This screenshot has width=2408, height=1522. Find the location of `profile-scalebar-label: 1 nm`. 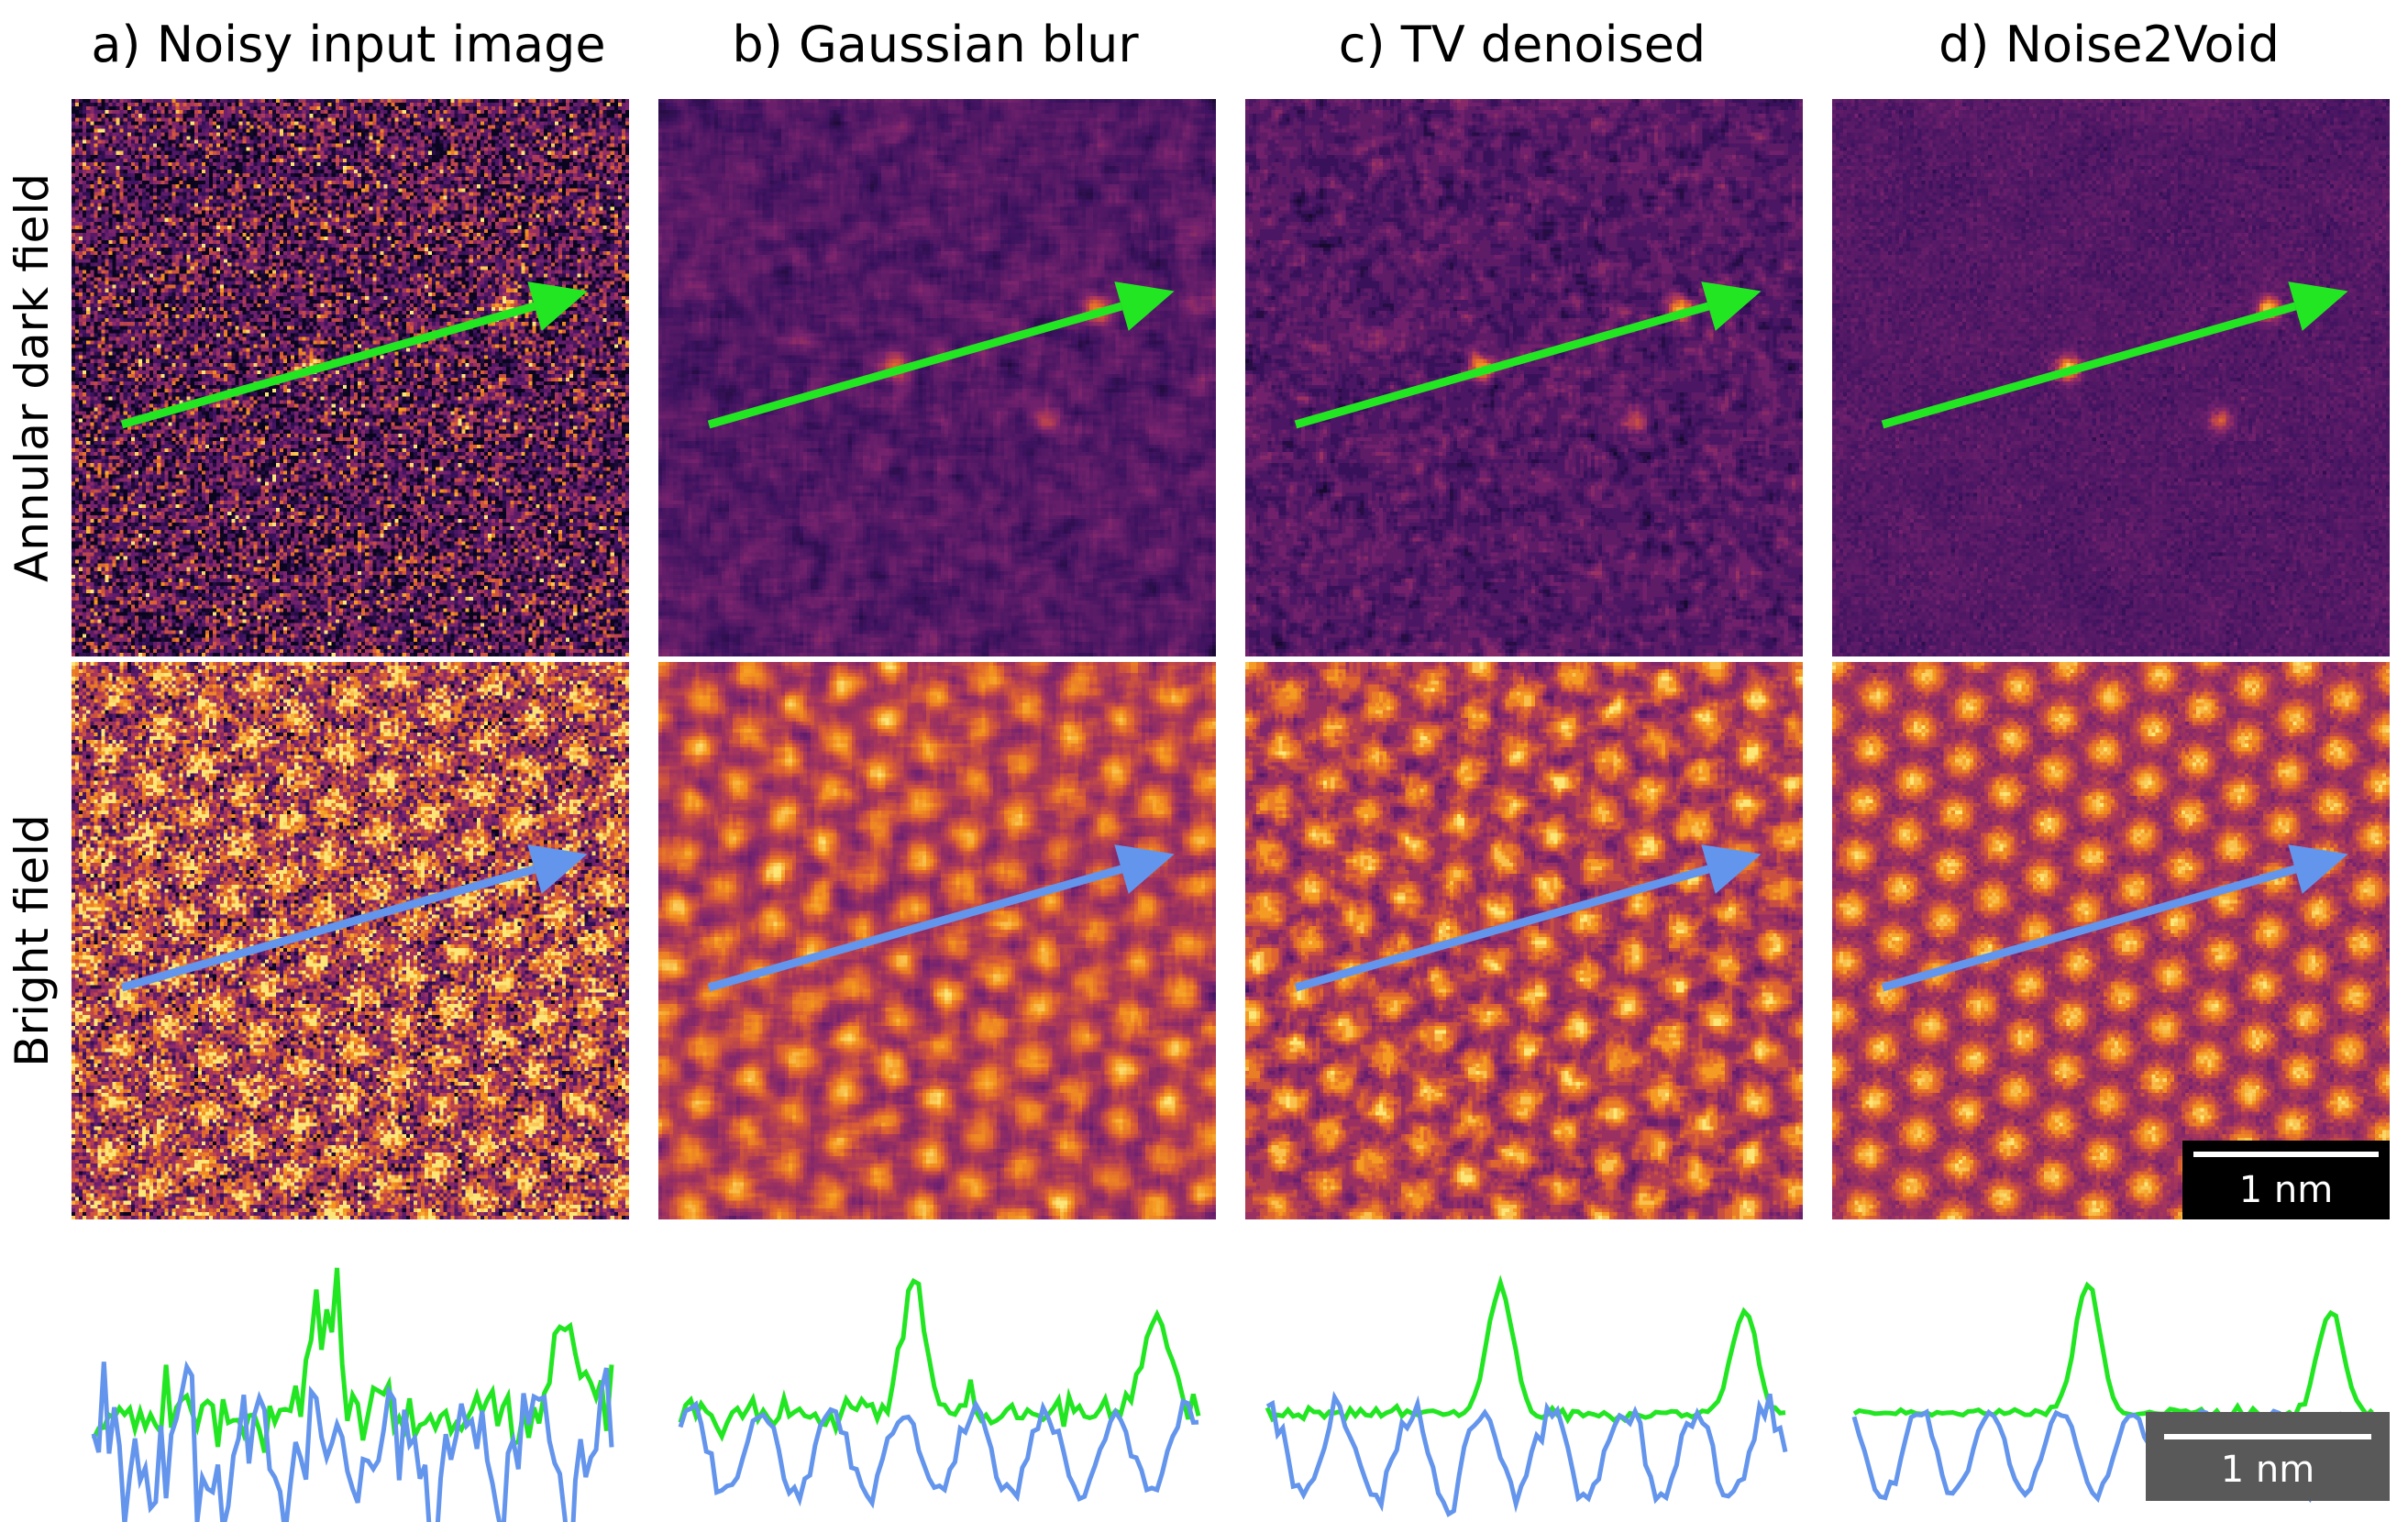

profile-scalebar-label: 1 nm is located at coordinates (2268, 1470).